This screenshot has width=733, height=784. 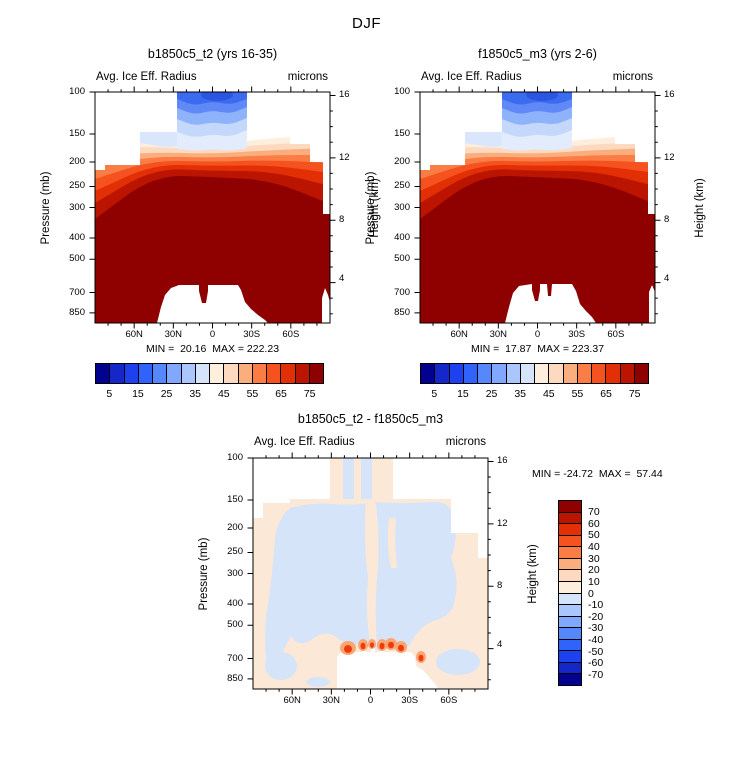 What do you see at coordinates (402, 134) in the screenshot?
I see `pressure-tick-label: 150` at bounding box center [402, 134].